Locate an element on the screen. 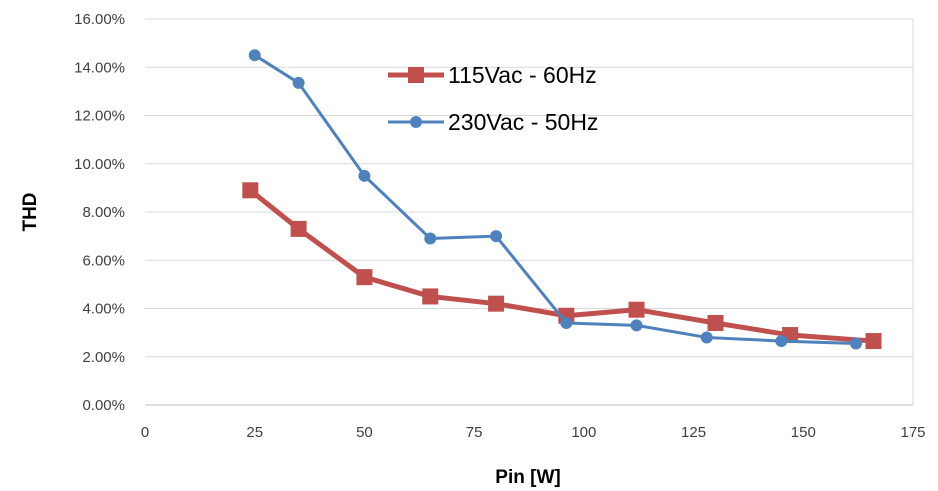 This screenshot has width=938, height=491. legend-entry: 115Vac - 60Hz is located at coordinates (492, 75).